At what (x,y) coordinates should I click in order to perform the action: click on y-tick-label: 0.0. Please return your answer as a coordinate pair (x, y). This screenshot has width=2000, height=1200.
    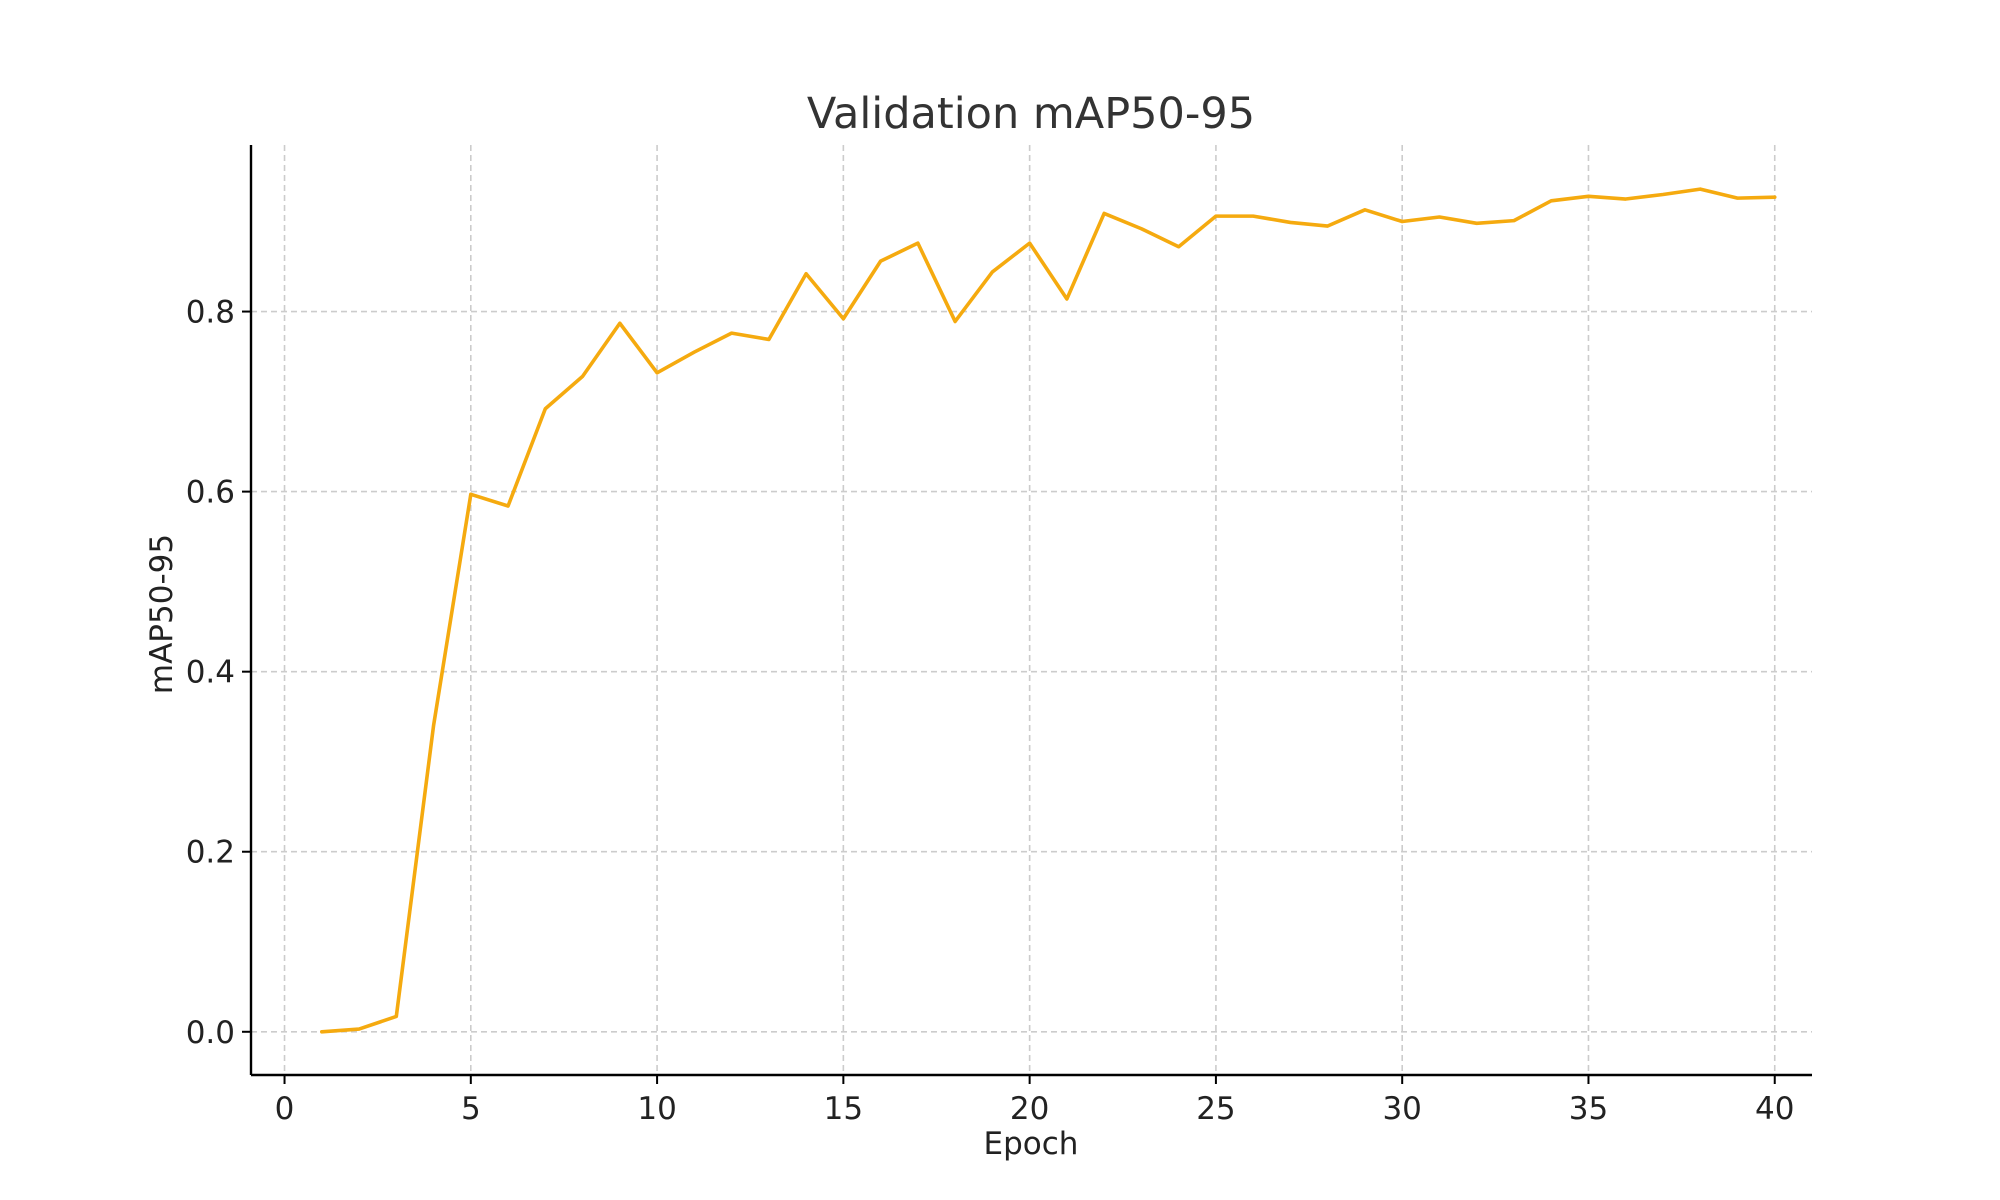
    Looking at the image, I should click on (210, 1033).